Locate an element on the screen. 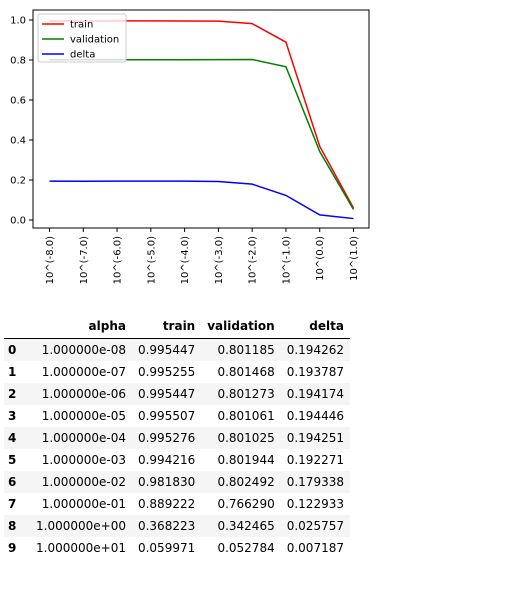 The height and width of the screenshot is (599, 527). column-header-alpha: alpha is located at coordinates (81, 326).